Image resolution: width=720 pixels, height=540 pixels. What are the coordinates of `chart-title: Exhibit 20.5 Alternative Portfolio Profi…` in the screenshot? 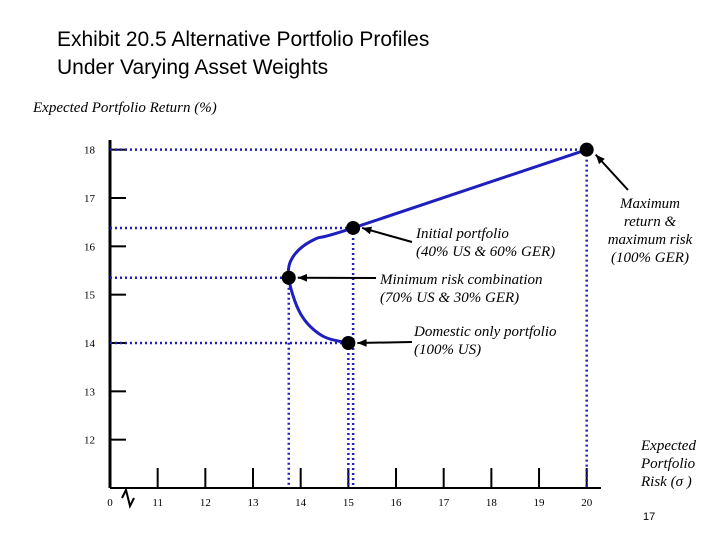 It's located at (243, 39).